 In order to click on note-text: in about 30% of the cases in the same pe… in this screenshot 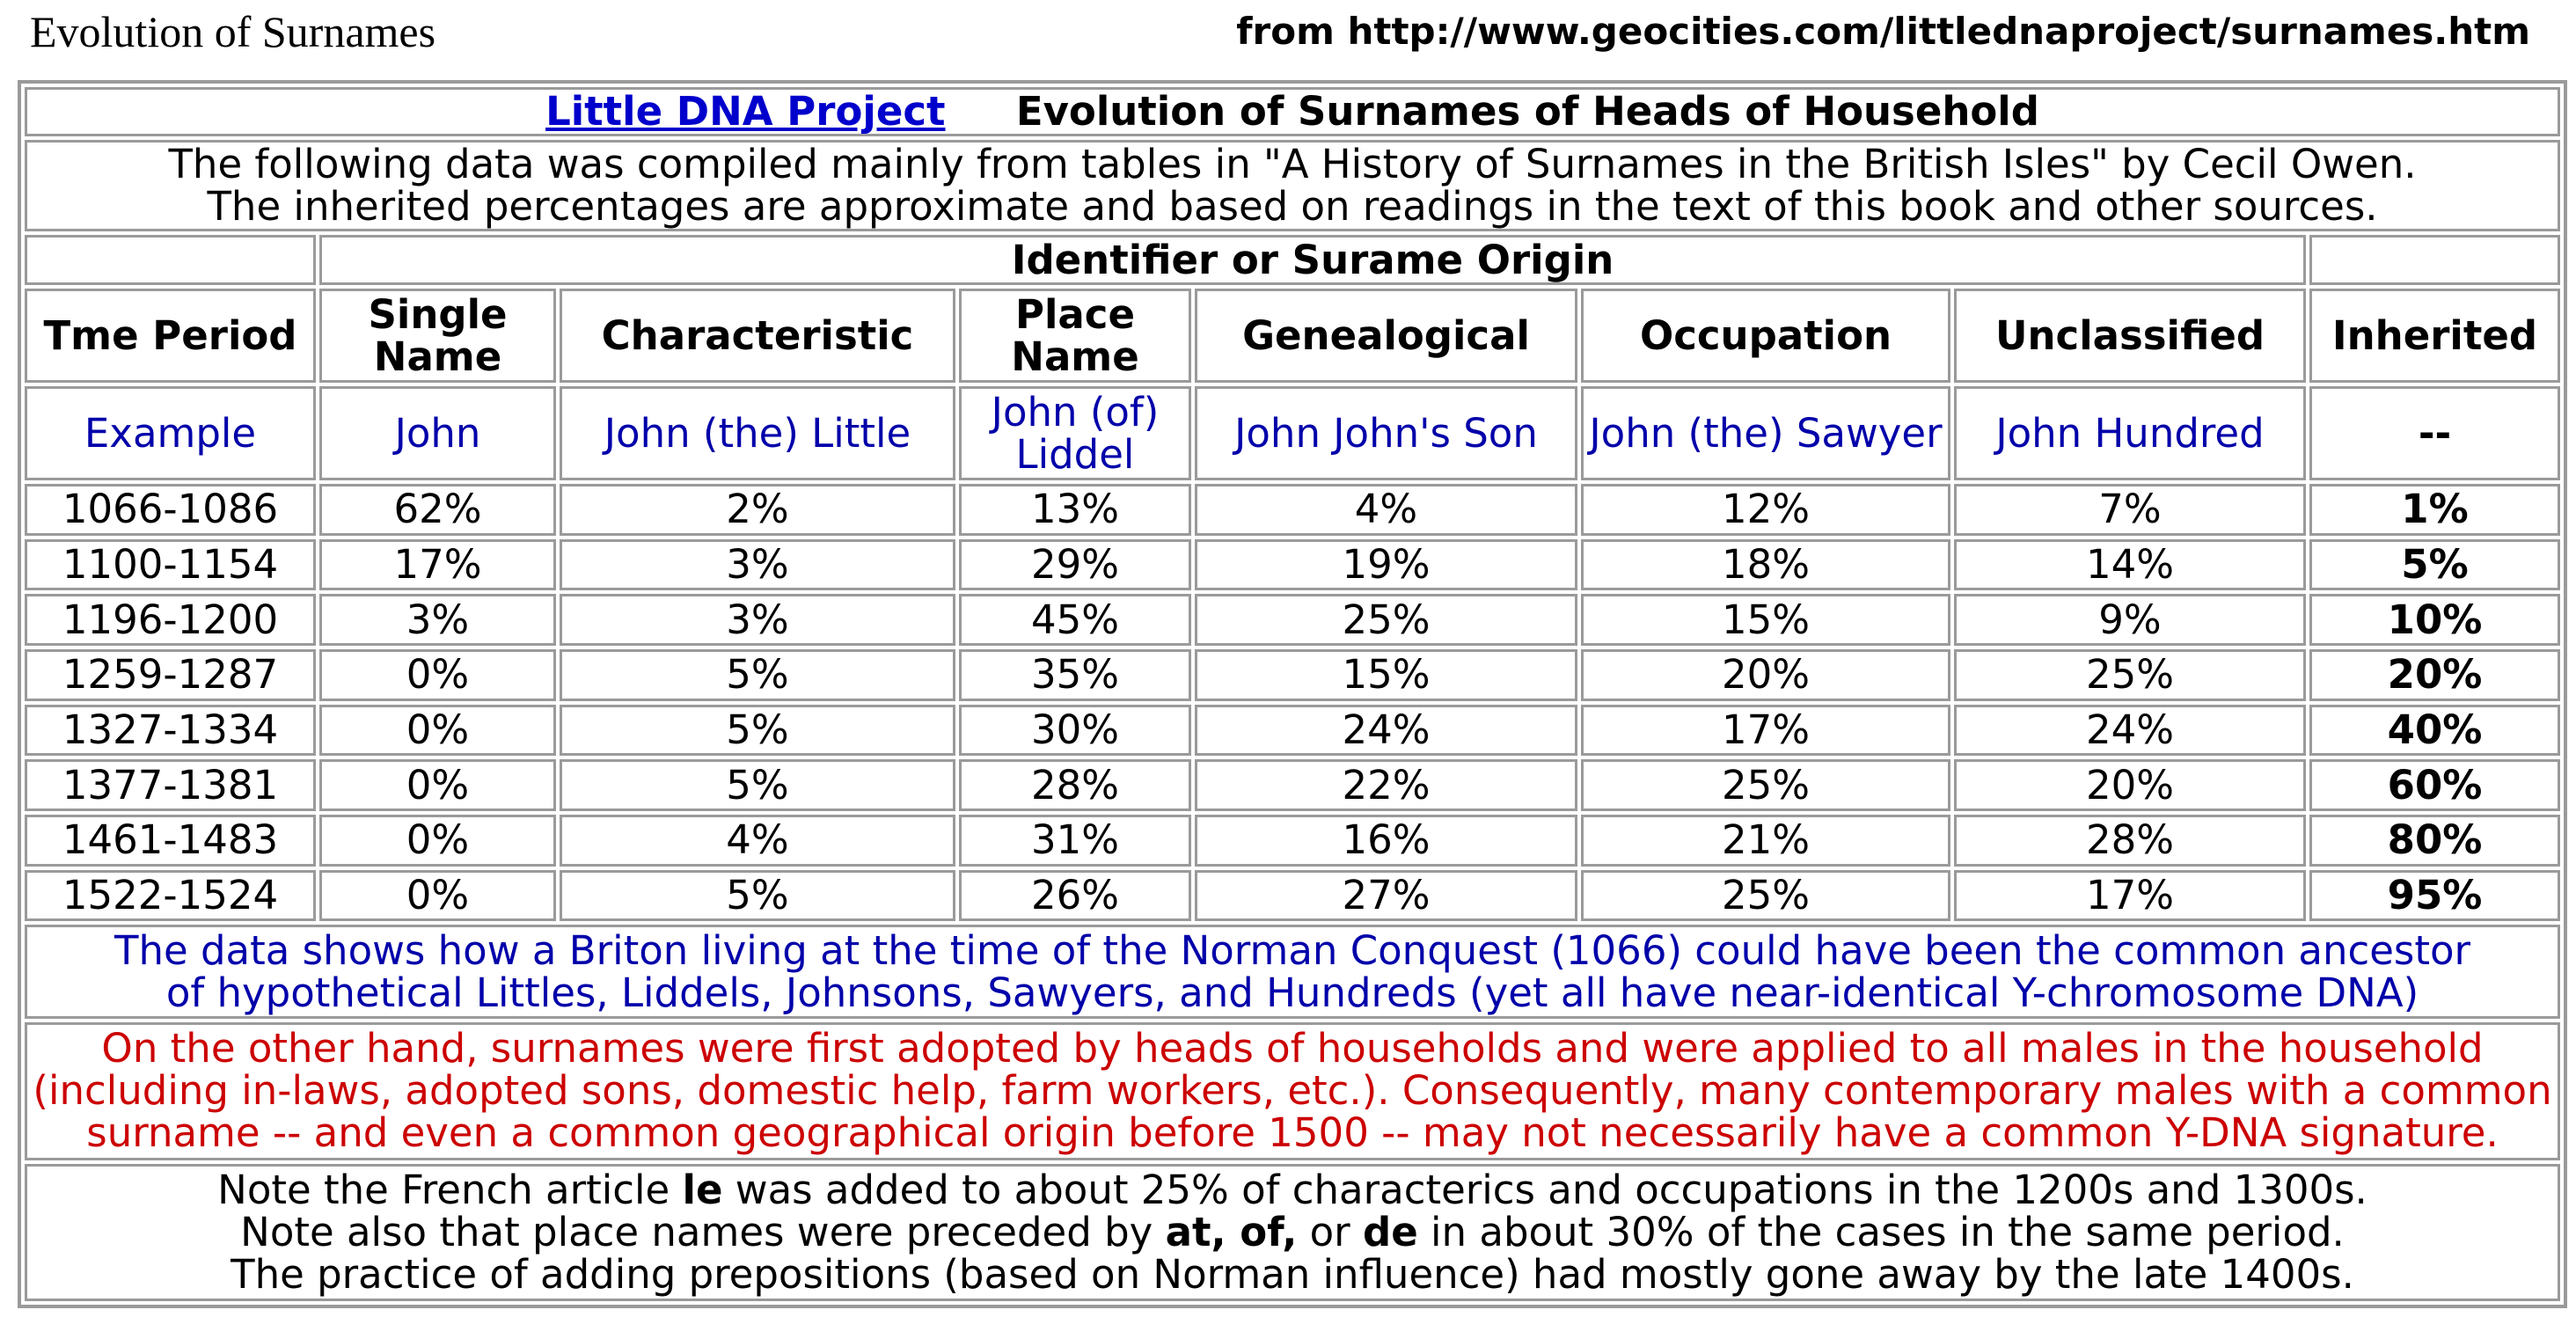, I will do `click(1881, 1231)`.